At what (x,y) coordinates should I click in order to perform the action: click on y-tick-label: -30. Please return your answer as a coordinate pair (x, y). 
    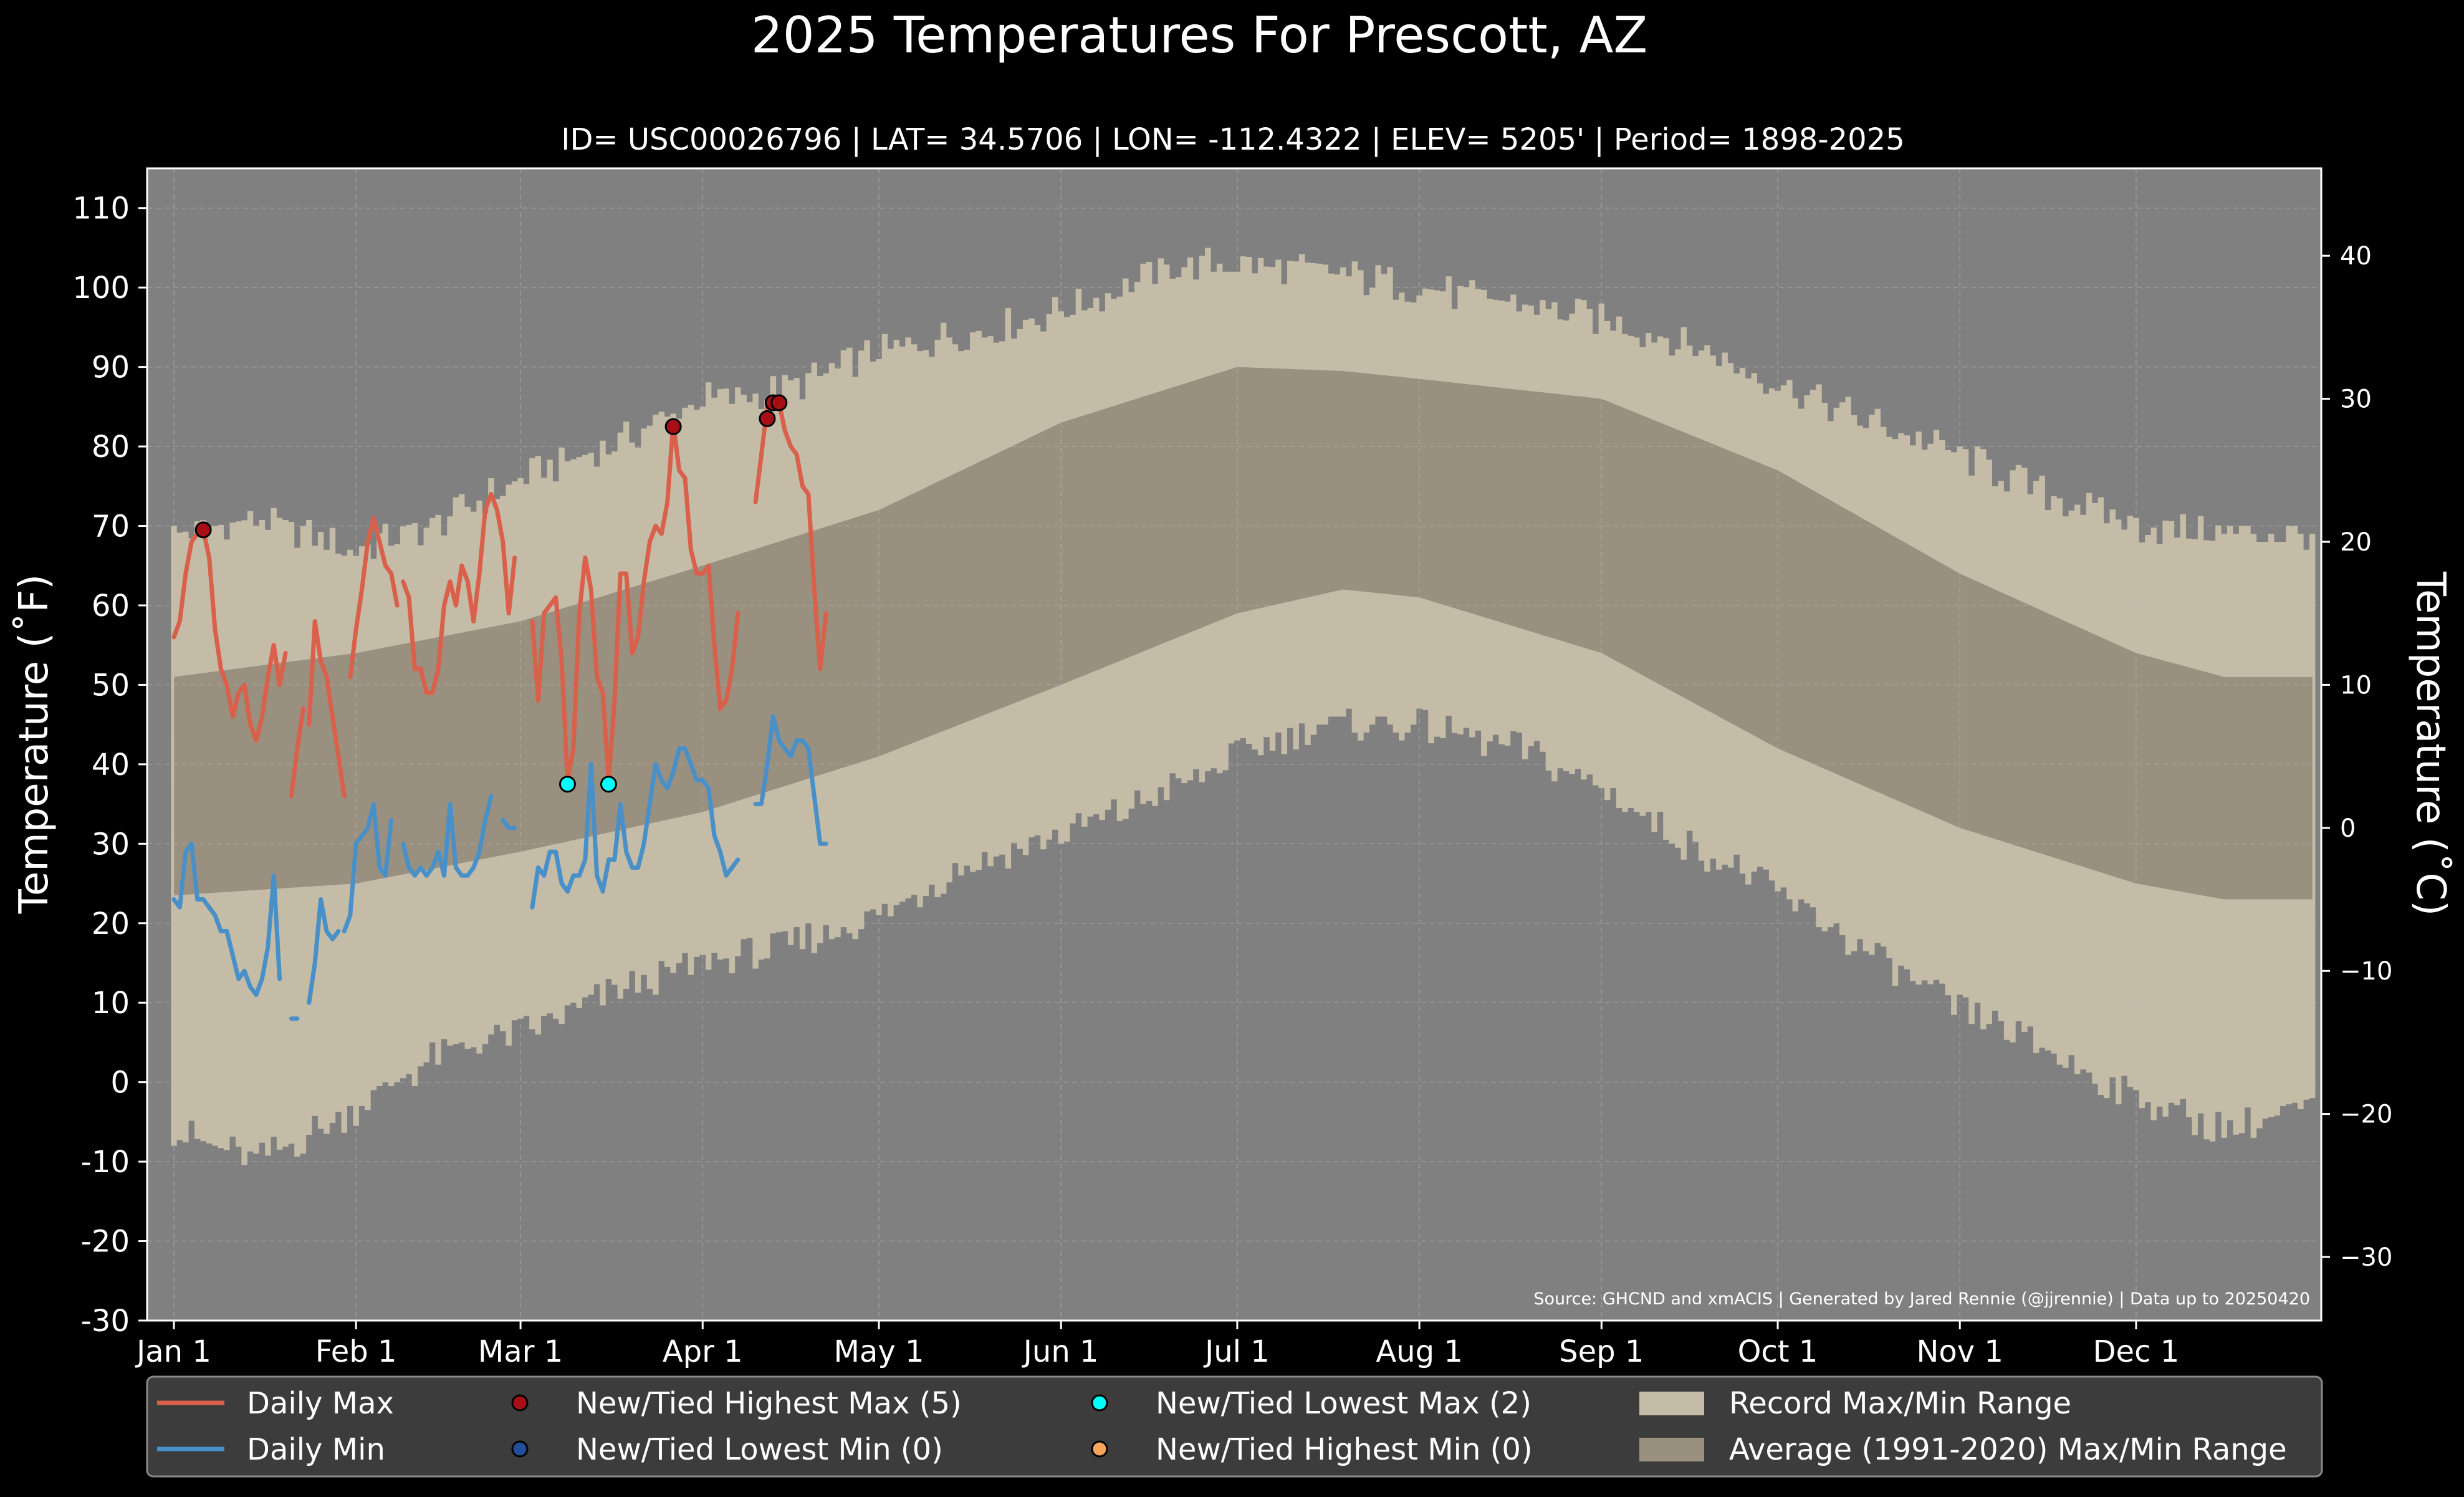
    Looking at the image, I should click on (105, 1321).